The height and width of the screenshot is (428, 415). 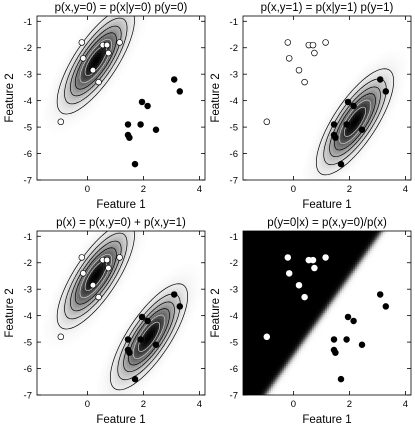 What do you see at coordinates (327, 223) in the screenshot?
I see `panel-title: p(y=0|x) = p(x,y=0)/p(x)` at bounding box center [327, 223].